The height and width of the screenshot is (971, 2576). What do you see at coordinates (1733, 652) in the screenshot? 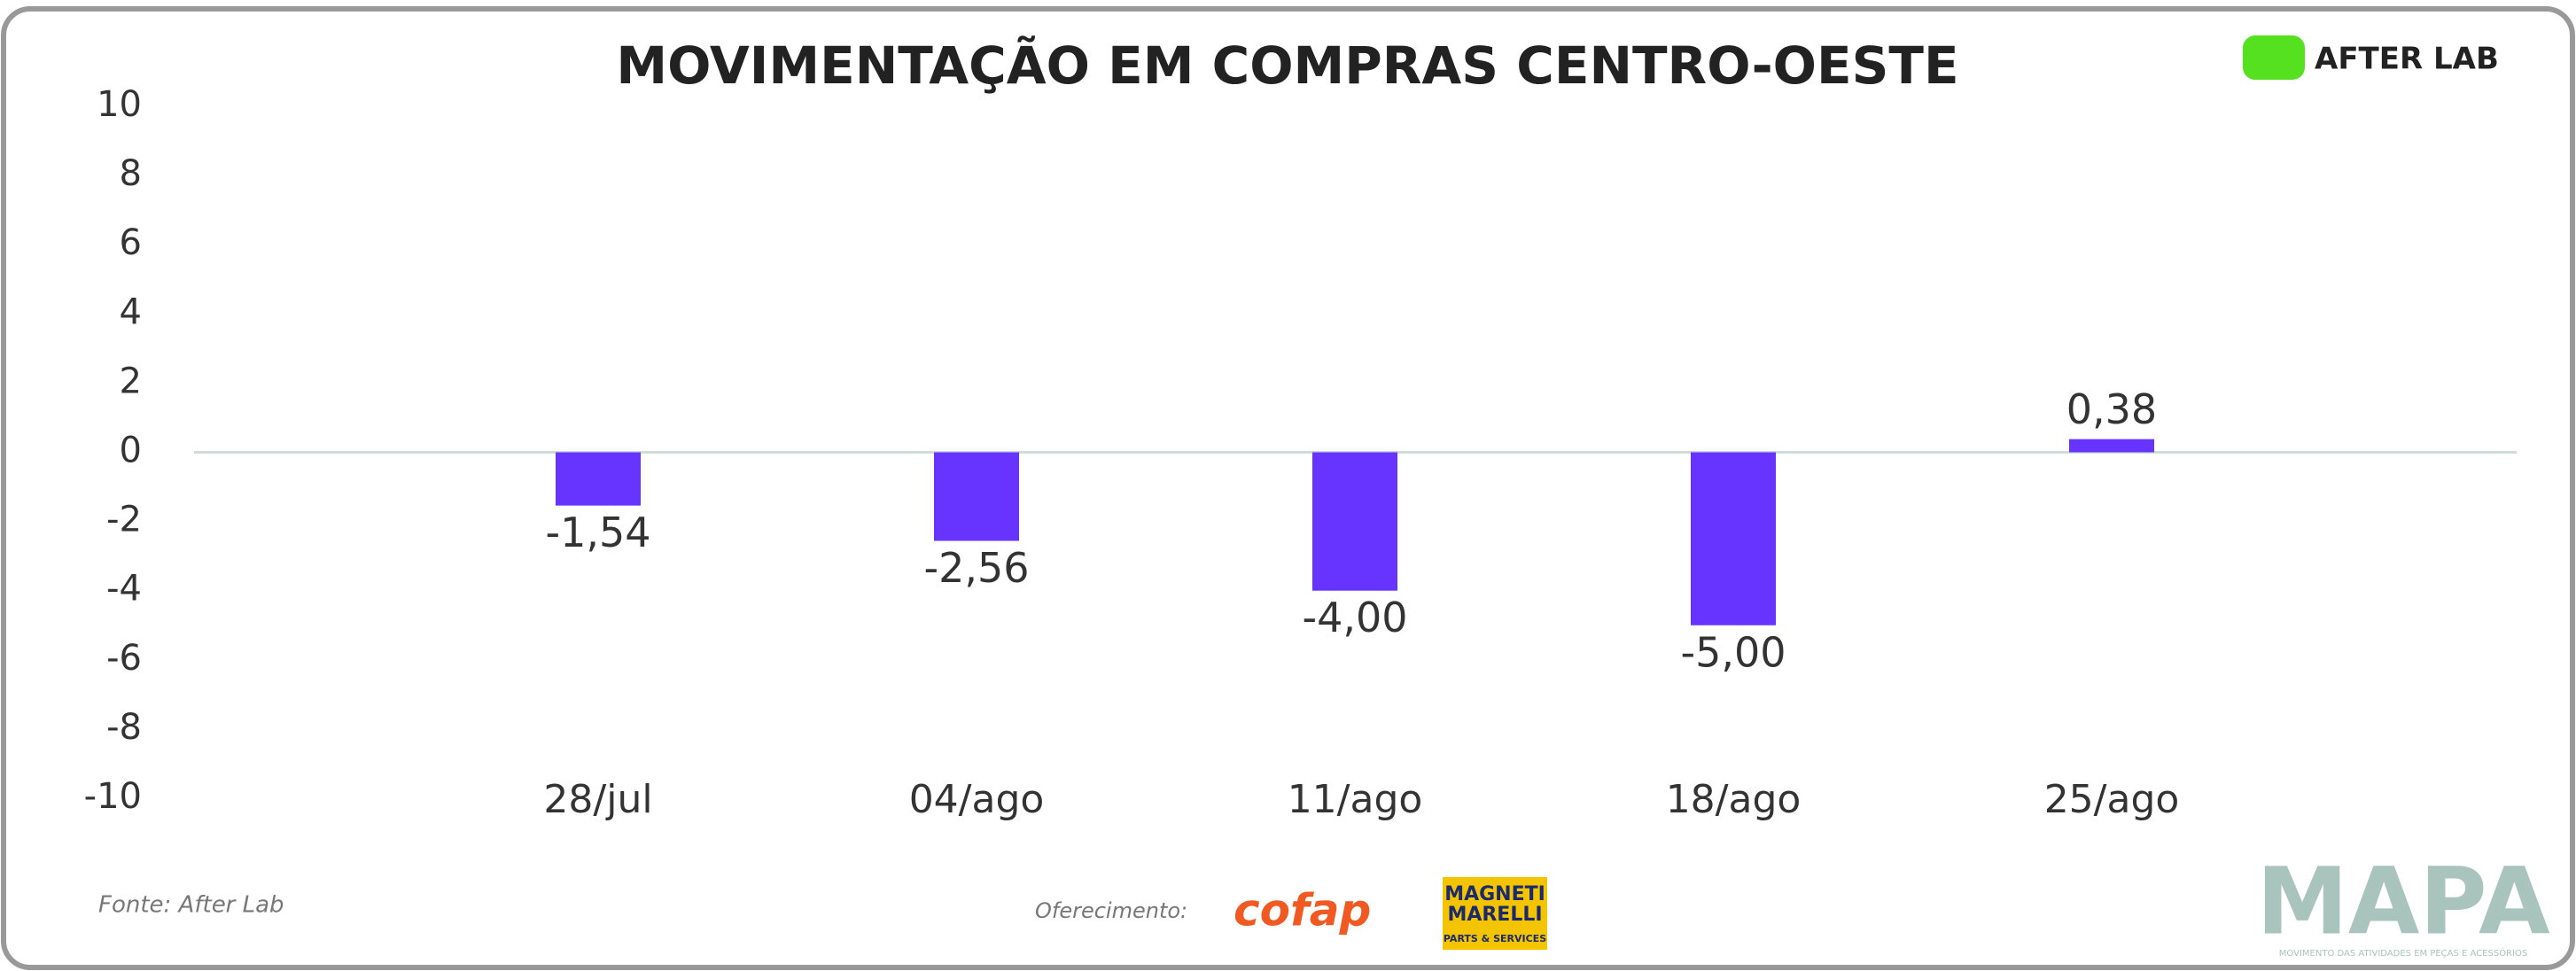
I see `value-label: -5,00` at bounding box center [1733, 652].